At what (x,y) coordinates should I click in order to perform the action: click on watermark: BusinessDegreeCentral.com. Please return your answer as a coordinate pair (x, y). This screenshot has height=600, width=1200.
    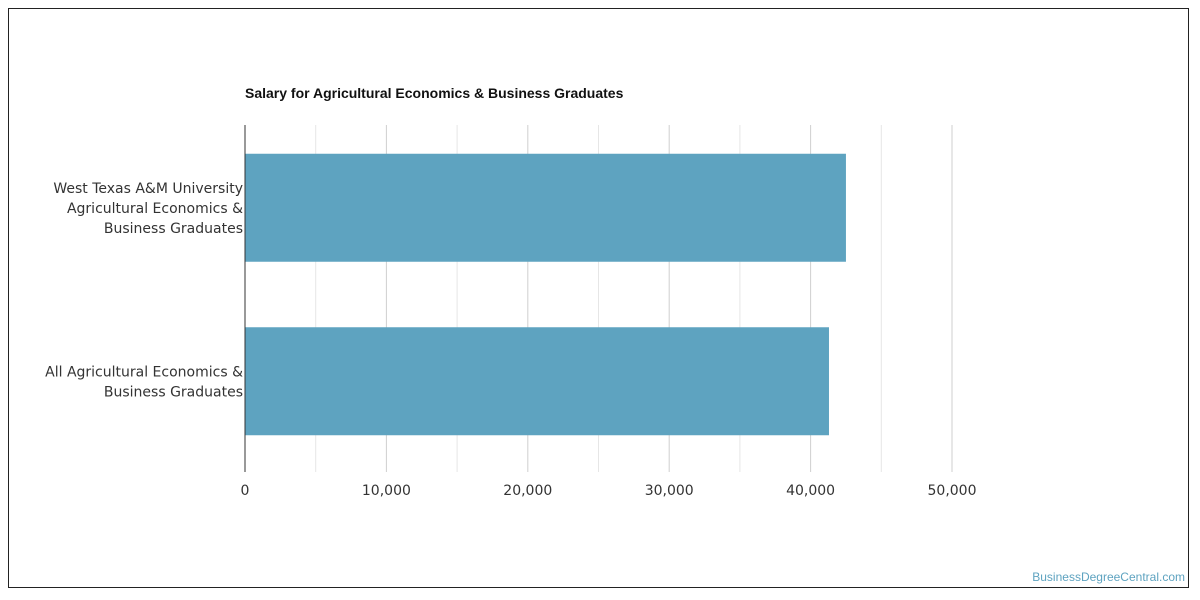
    Looking at the image, I should click on (1108, 577).